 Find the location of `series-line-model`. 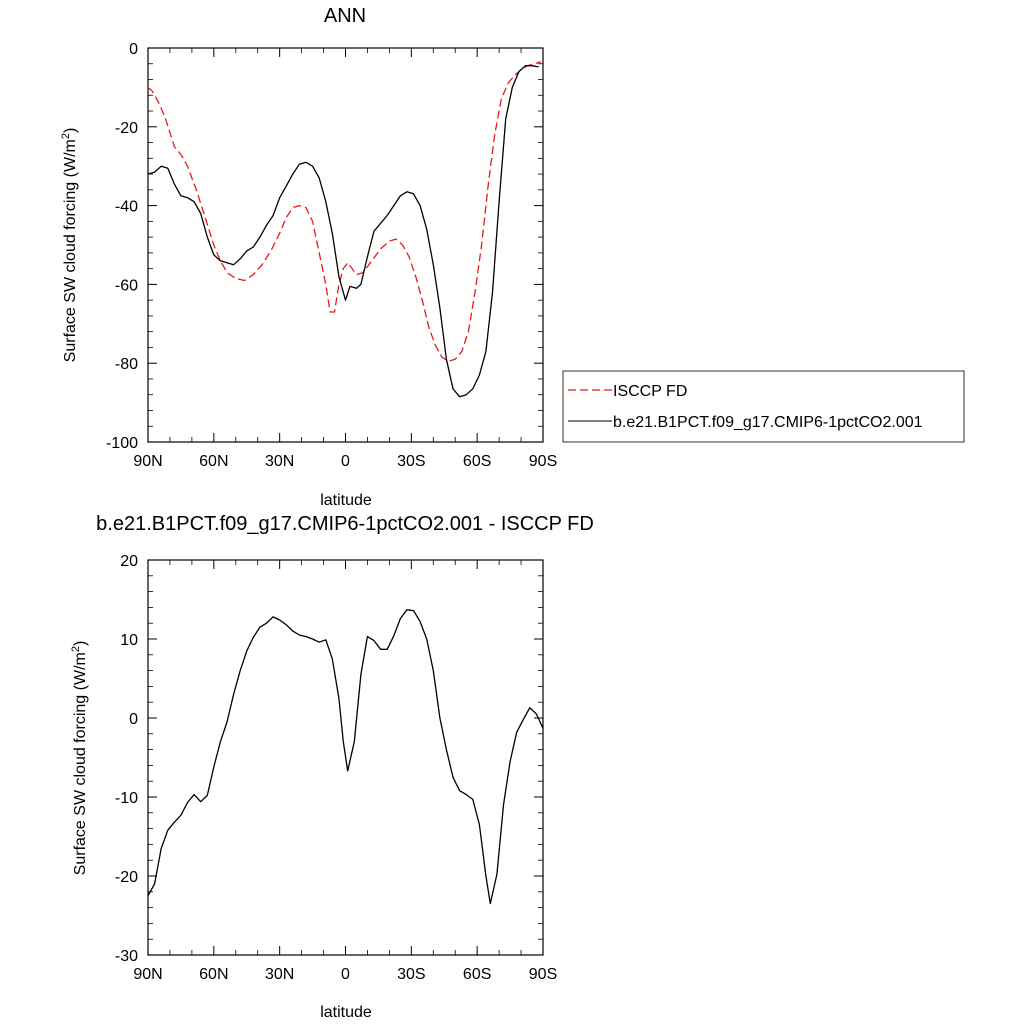

series-line-model is located at coordinates (343, 231).